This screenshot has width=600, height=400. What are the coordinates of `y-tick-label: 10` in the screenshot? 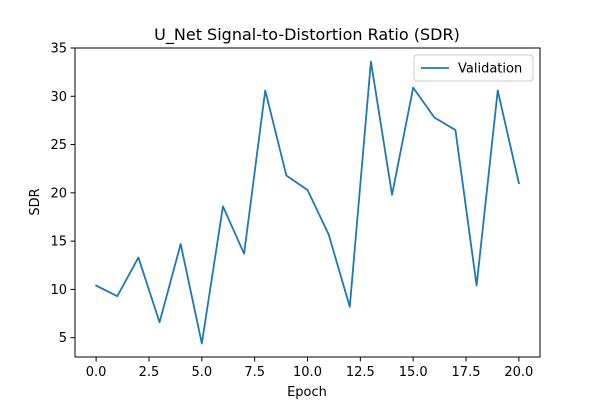 It's located at (58, 290).